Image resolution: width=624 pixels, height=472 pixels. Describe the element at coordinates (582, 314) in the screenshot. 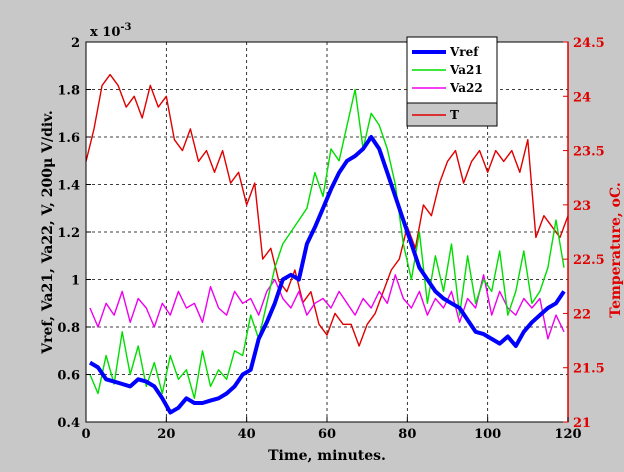

I see `y-right-tick-label: 22` at that location.